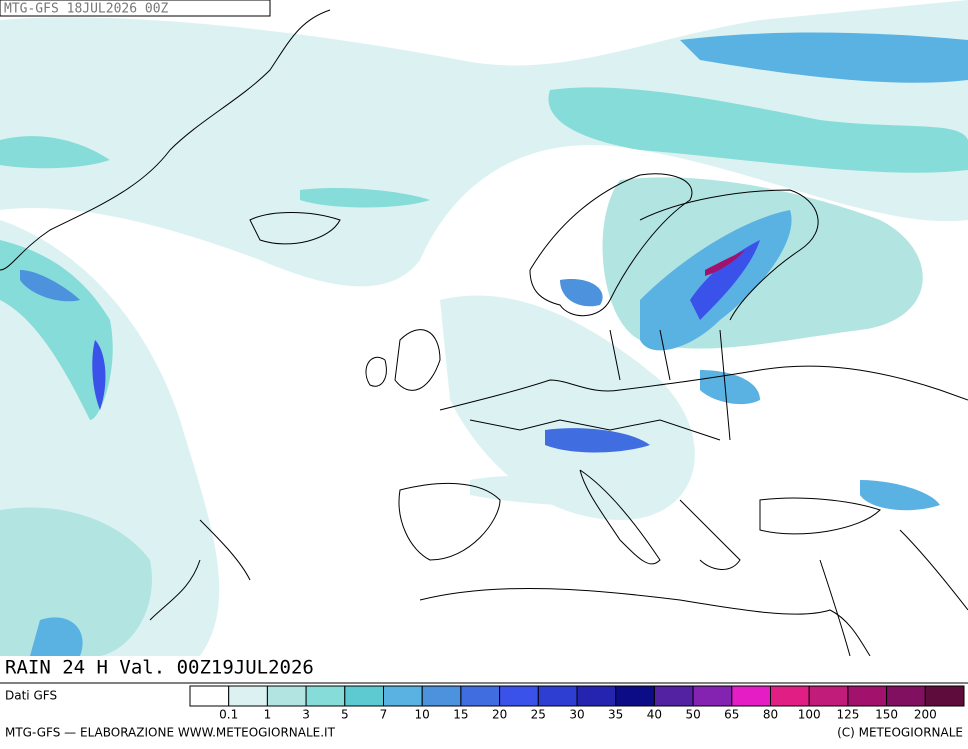 This screenshot has height=749, width=968. What do you see at coordinates (770, 715) in the screenshot?
I see `legend-label: 80` at bounding box center [770, 715].